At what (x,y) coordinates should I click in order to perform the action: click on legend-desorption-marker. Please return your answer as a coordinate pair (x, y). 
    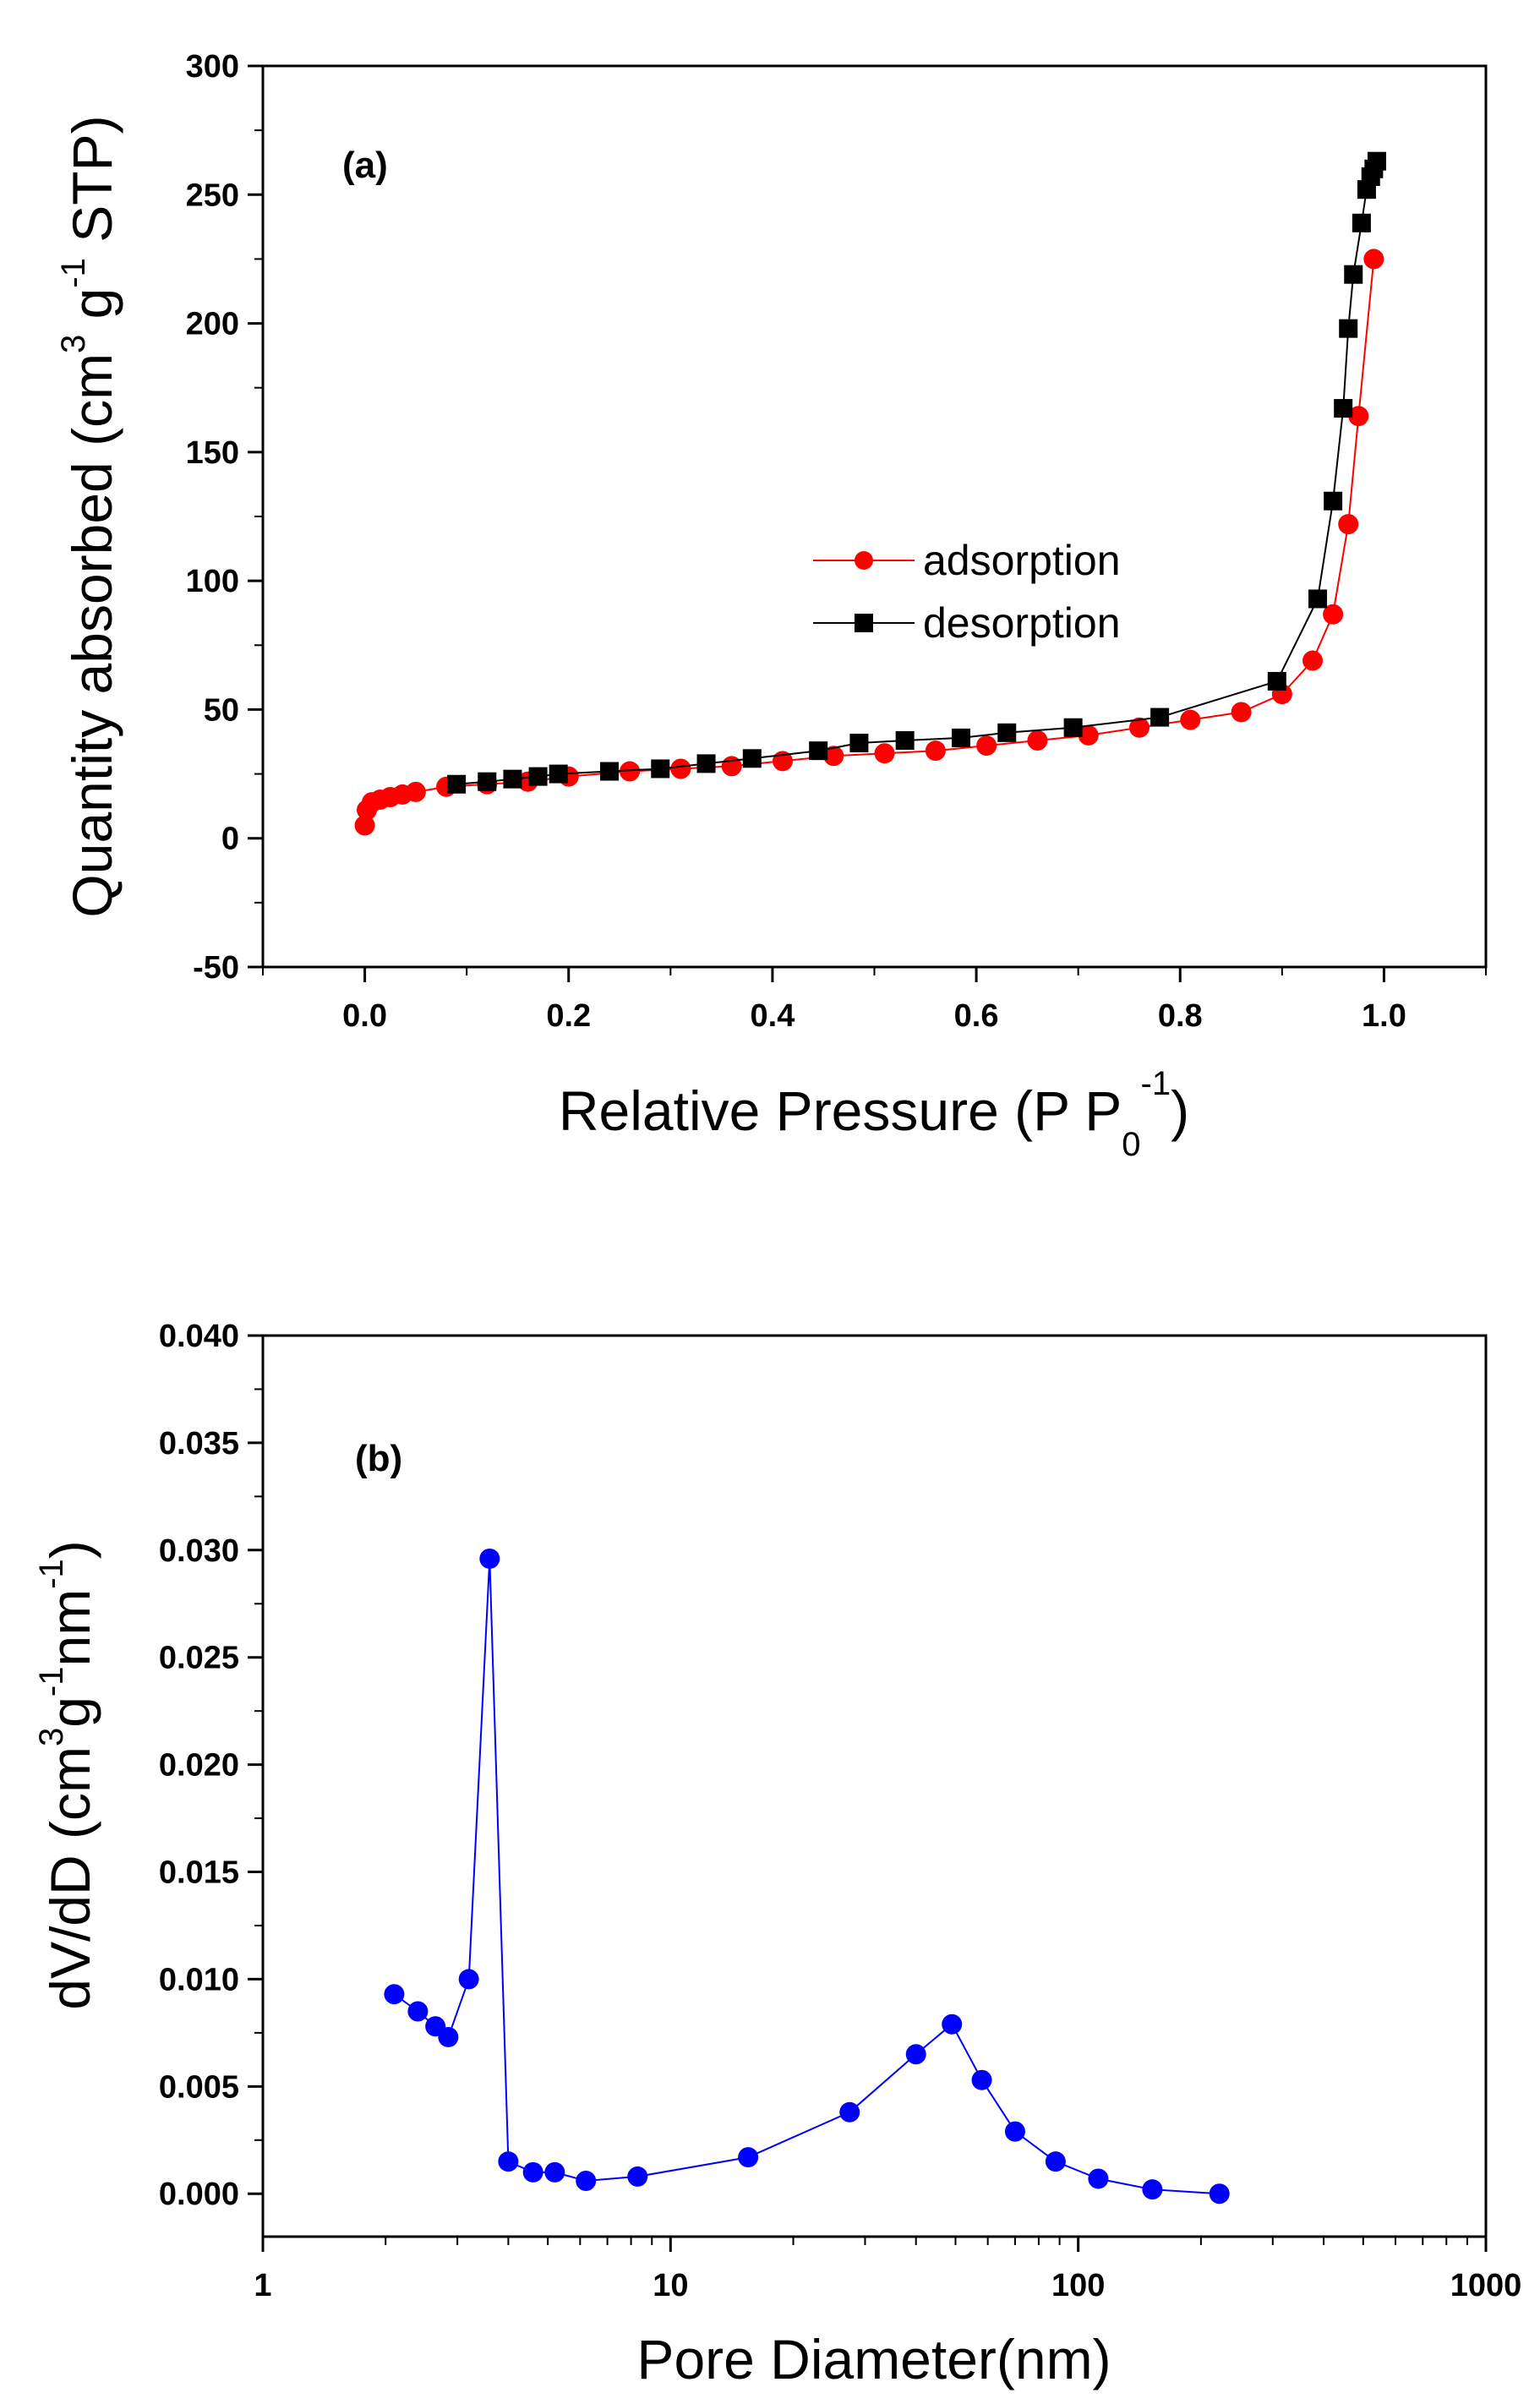
    Looking at the image, I should click on (864, 623).